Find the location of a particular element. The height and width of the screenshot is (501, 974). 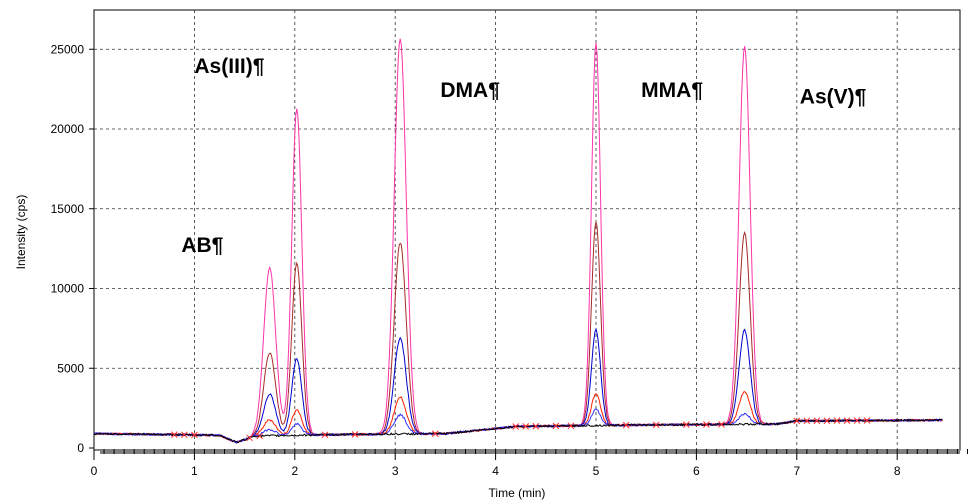

peak-annotation: DMA¶ is located at coordinates (470, 90).